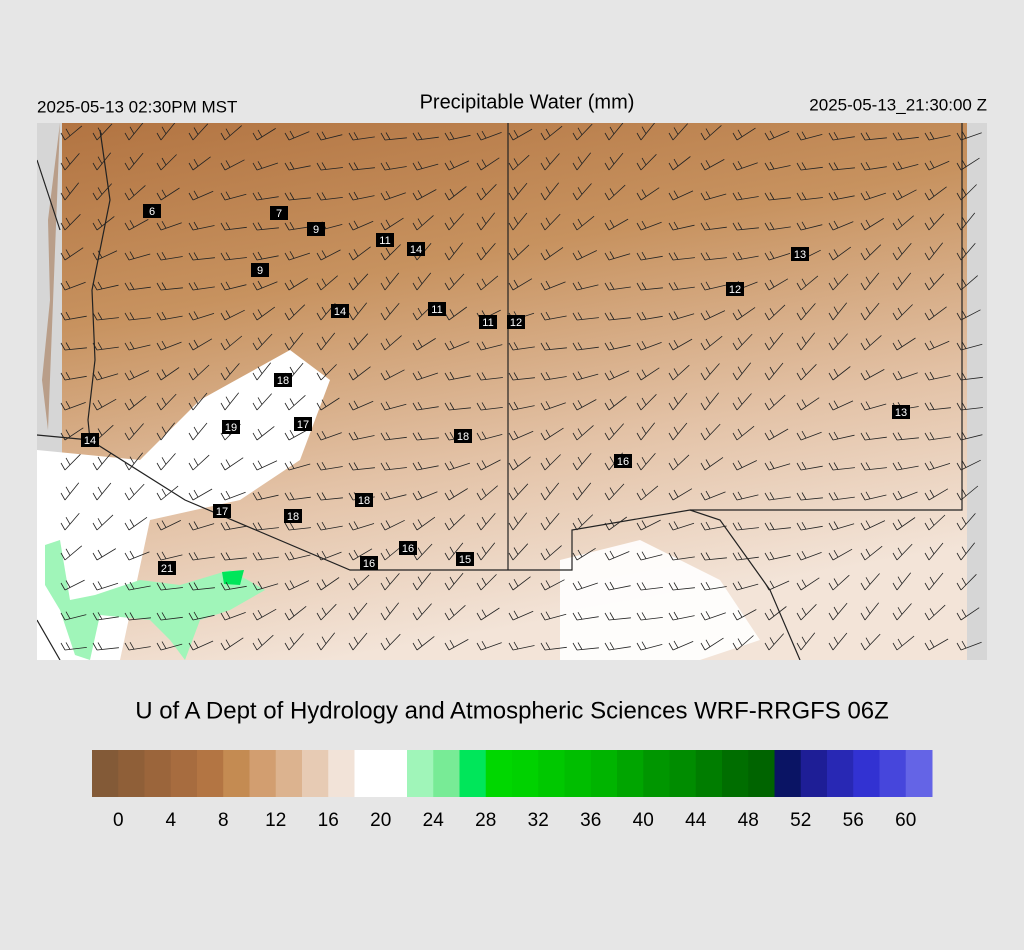 The width and height of the screenshot is (1024, 950). I want to click on station-value: 7, so click(279, 214).